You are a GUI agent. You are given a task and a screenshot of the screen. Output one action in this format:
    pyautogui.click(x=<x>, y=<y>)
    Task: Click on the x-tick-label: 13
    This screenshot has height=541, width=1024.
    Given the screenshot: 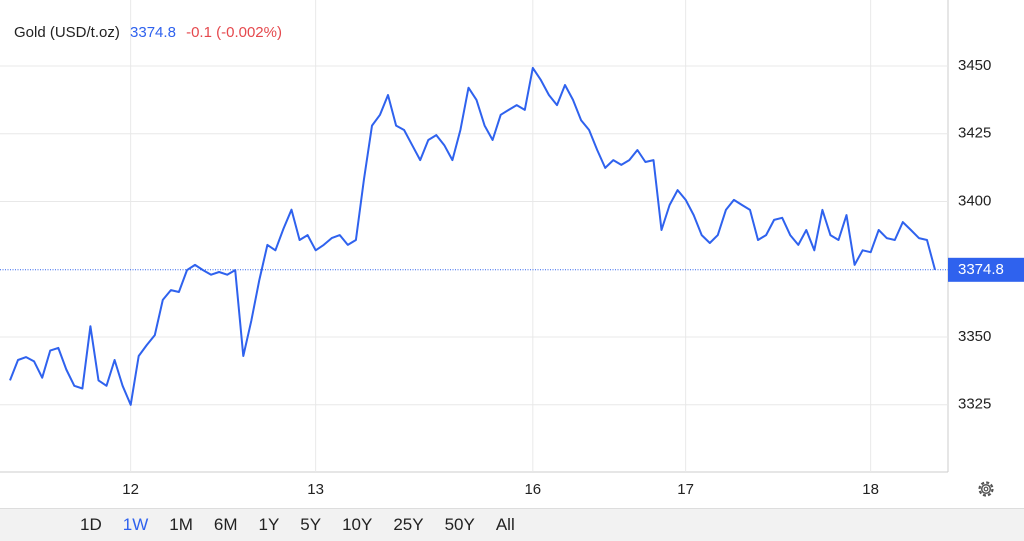 What is the action you would take?
    pyautogui.click(x=315, y=489)
    